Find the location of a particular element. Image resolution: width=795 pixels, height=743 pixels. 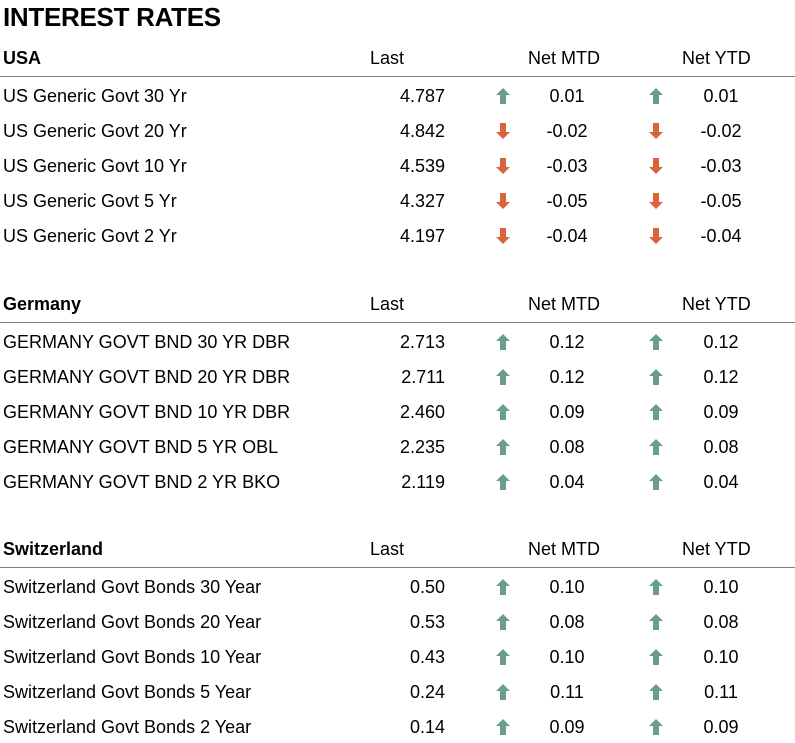

last-value: 4.539 is located at coordinates (422, 166).